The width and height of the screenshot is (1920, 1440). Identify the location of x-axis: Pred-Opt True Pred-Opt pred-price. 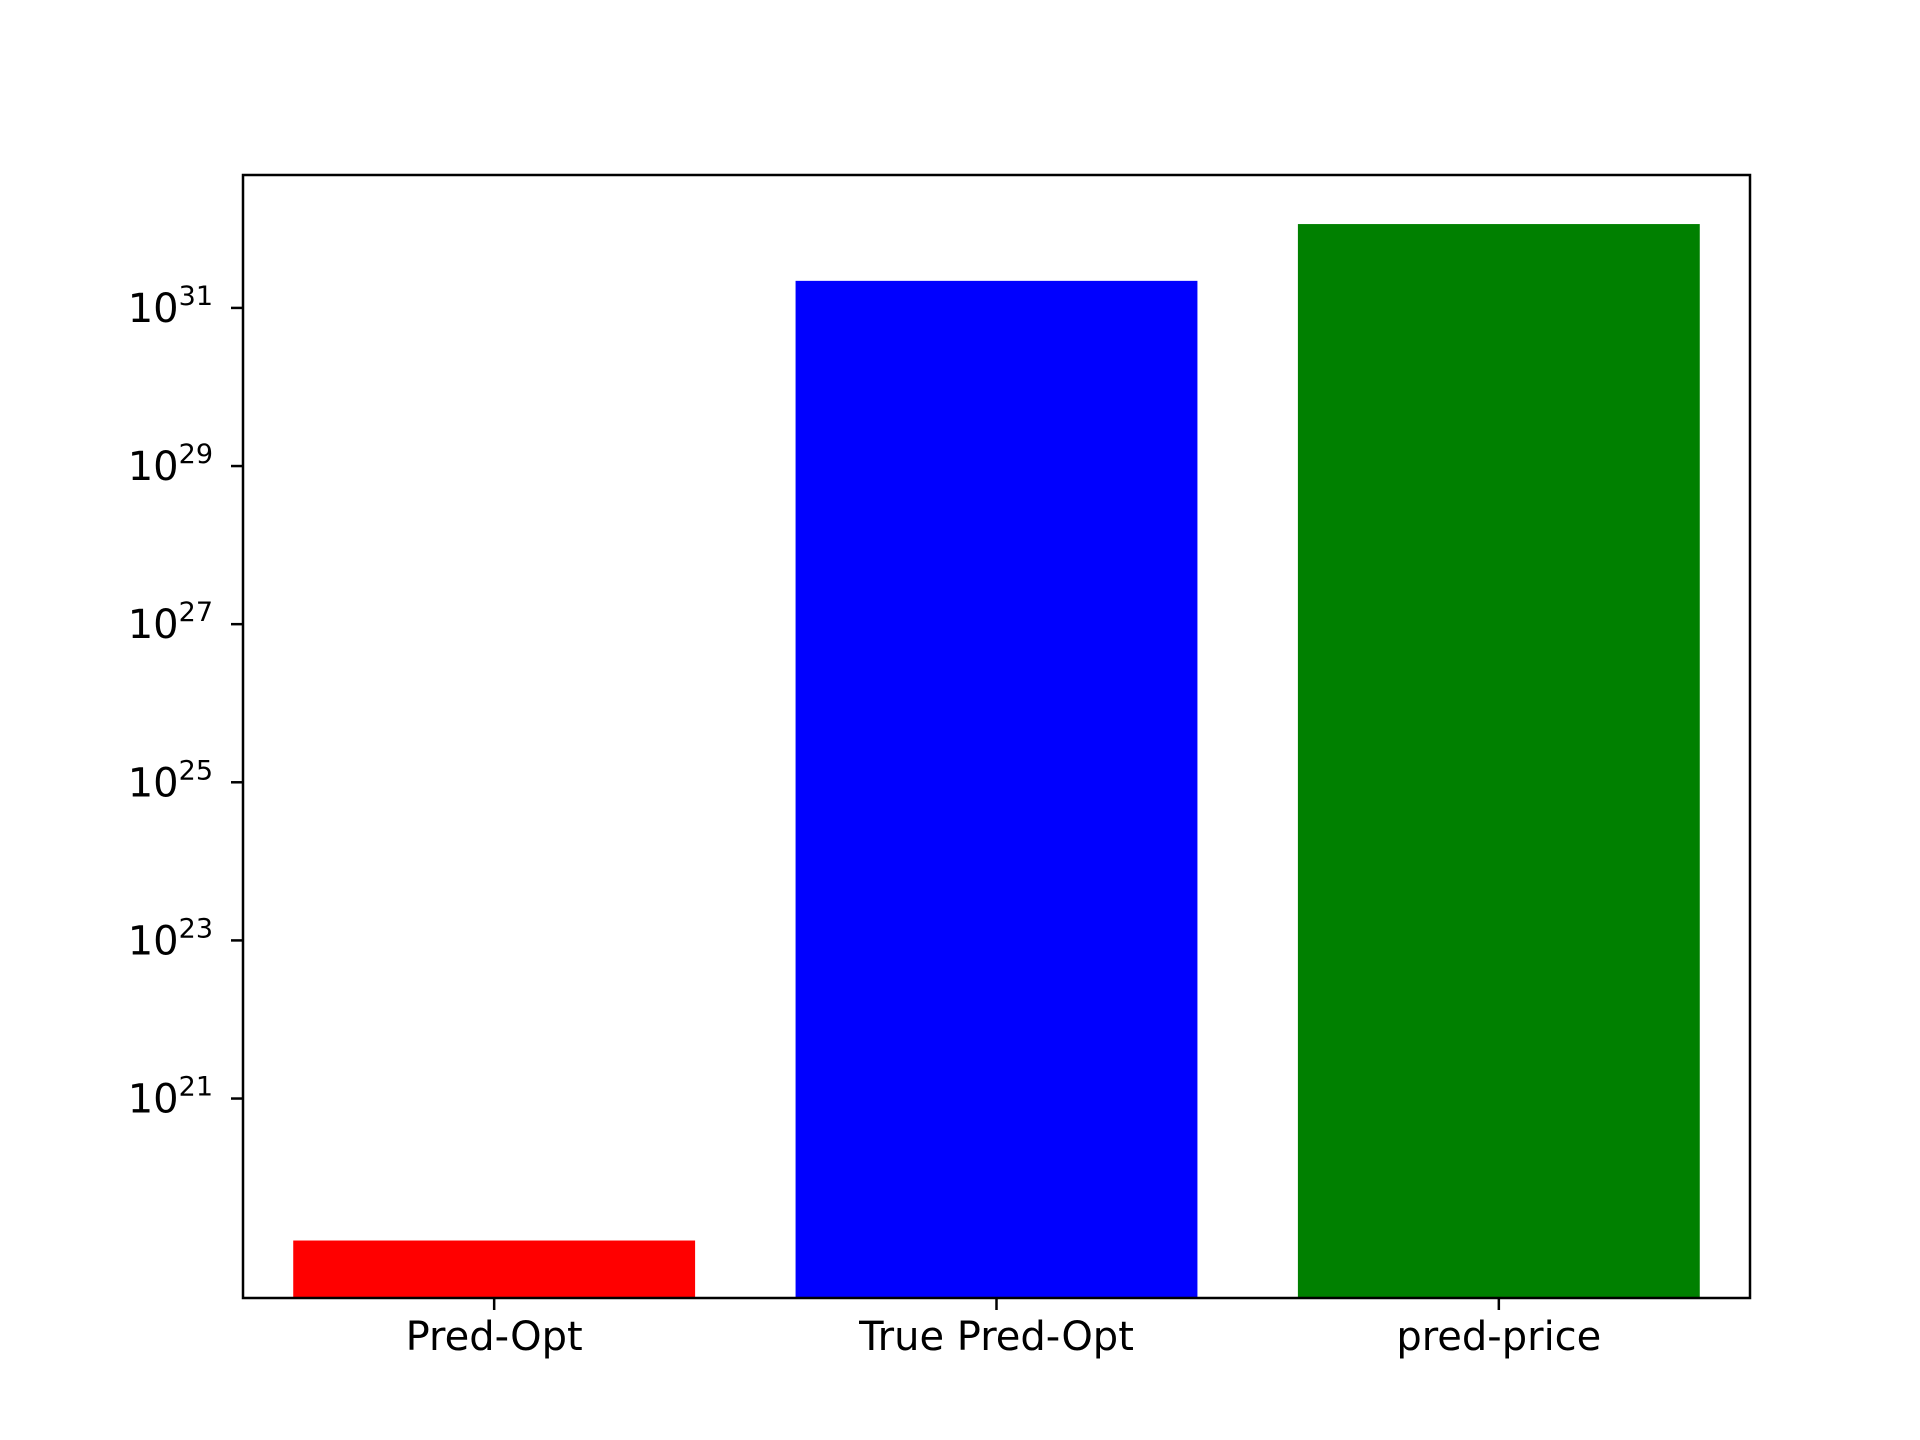
(1003, 1329).